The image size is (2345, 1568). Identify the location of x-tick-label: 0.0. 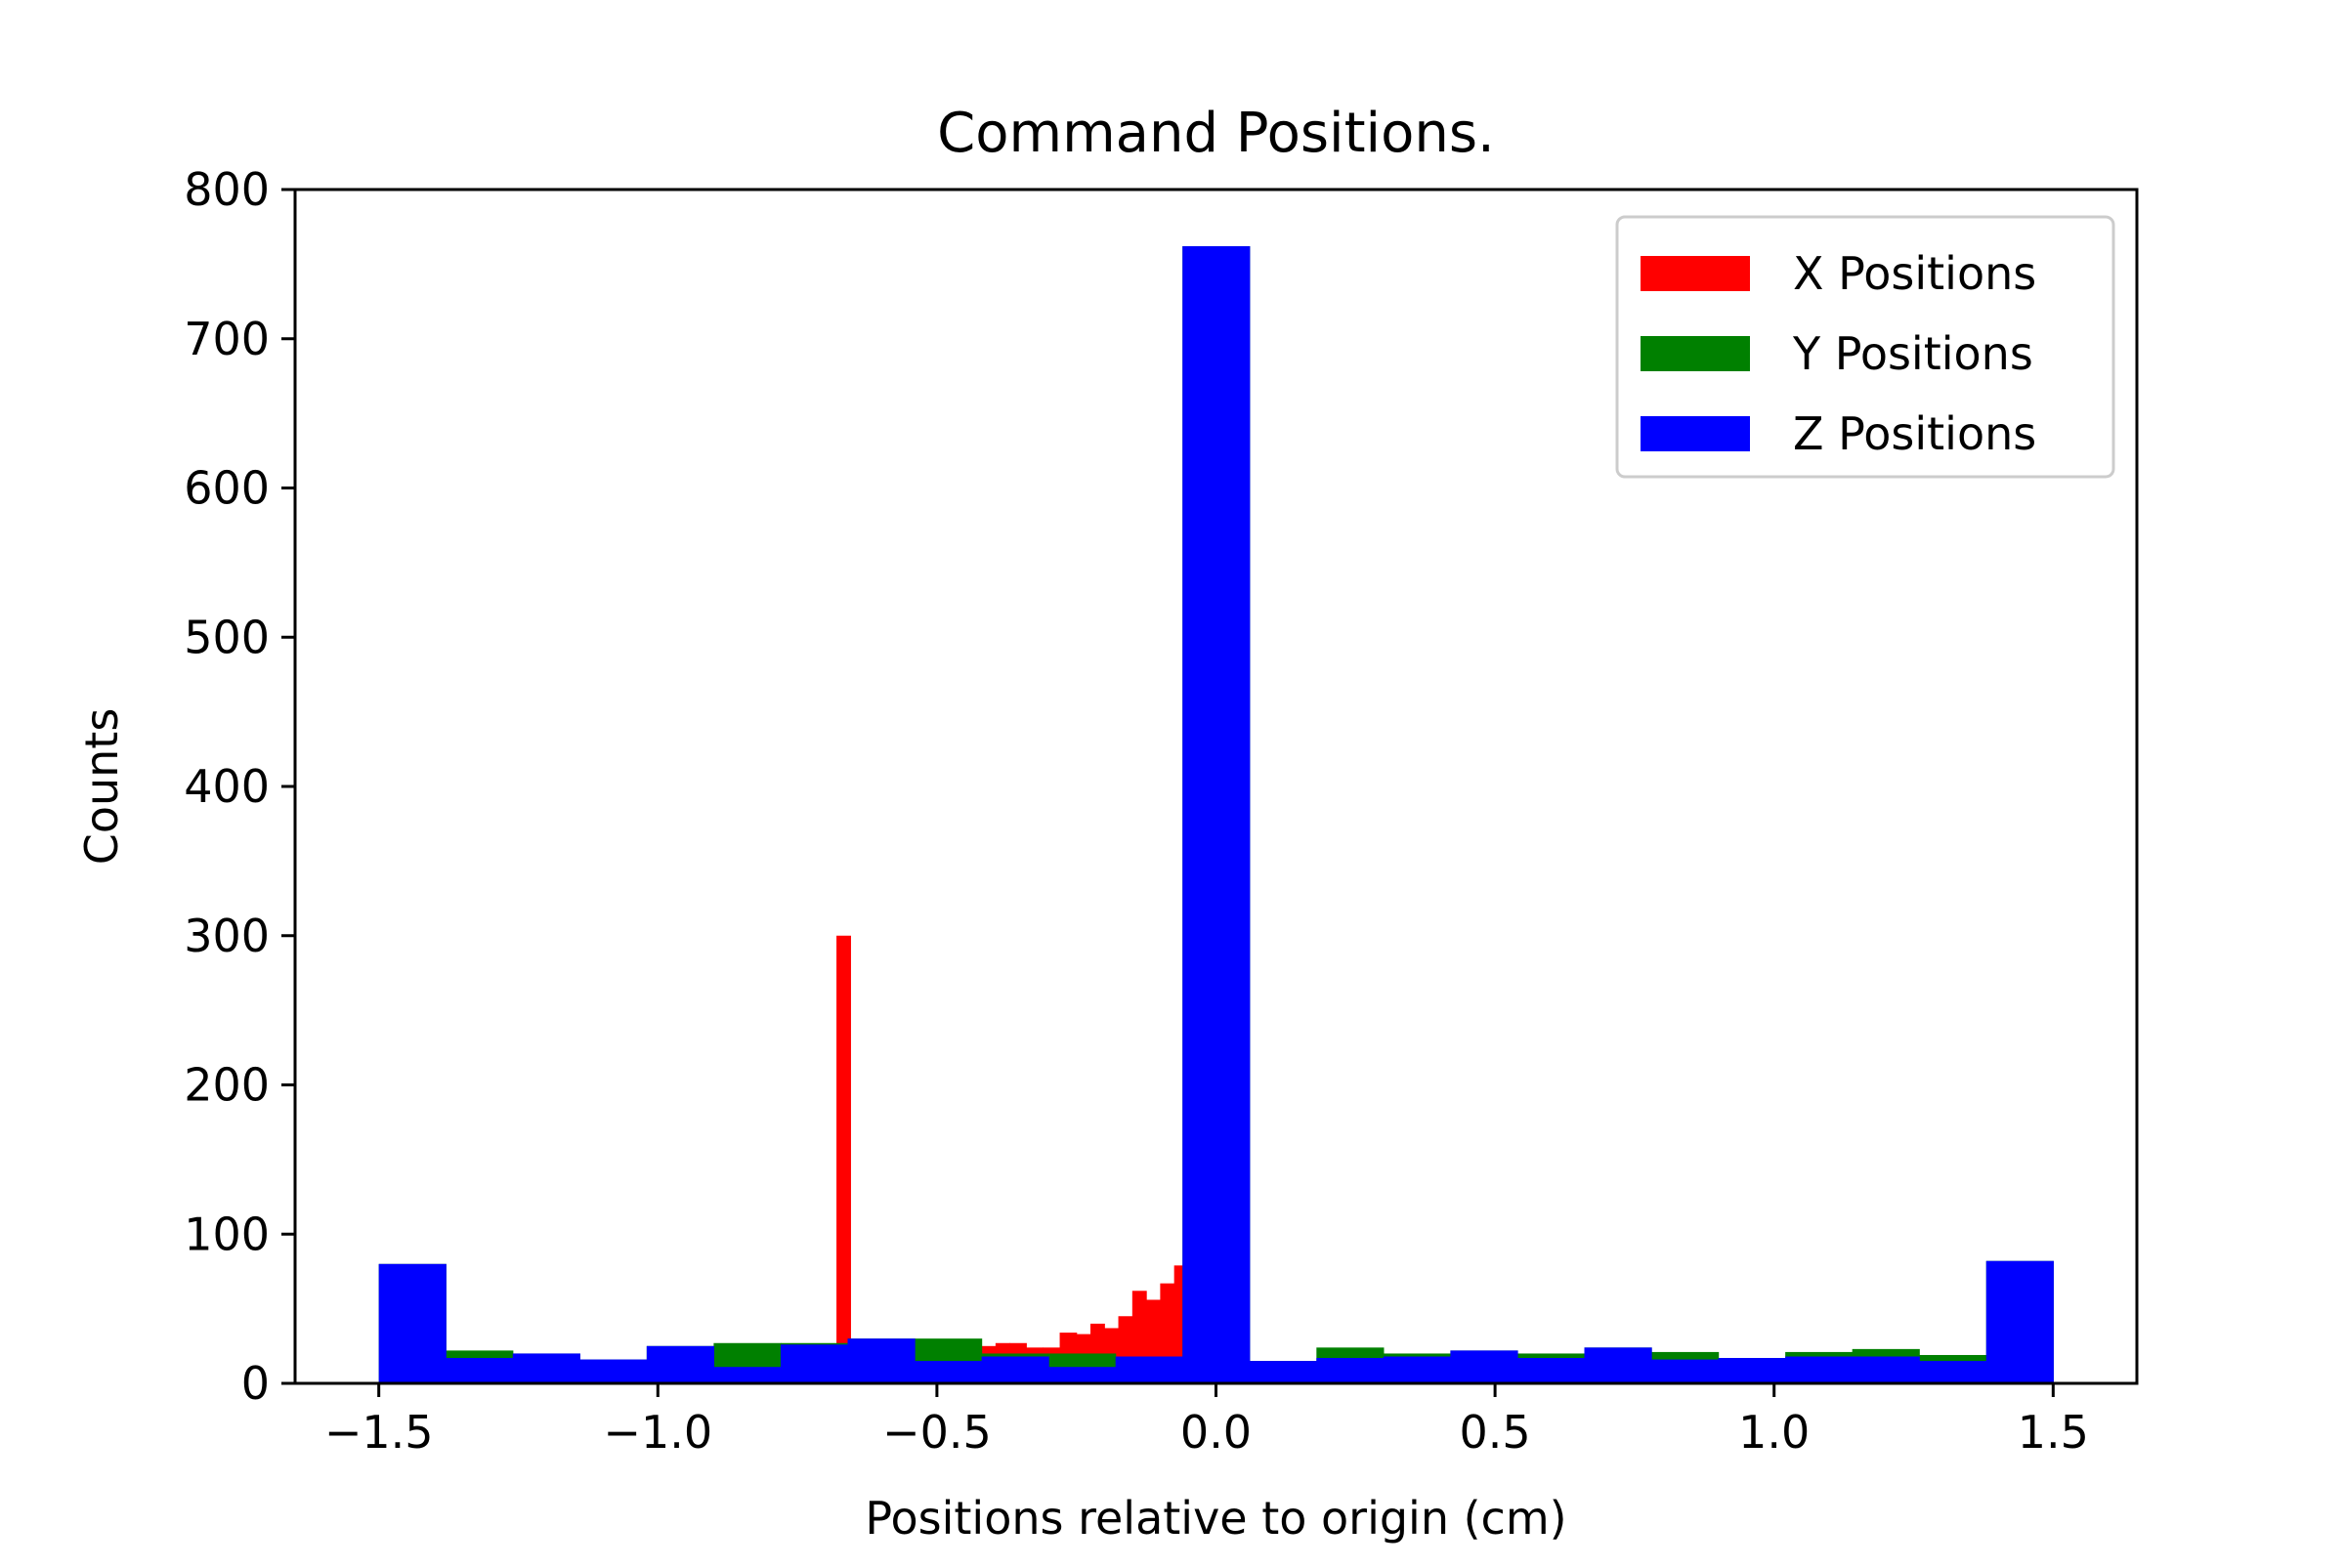
(1216, 1432).